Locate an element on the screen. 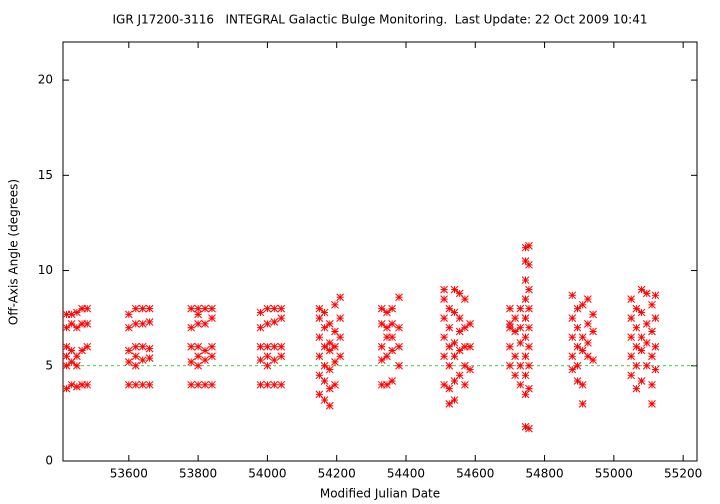 This screenshot has width=720, height=504. y-tick-label: 5 is located at coordinates (49, 365).